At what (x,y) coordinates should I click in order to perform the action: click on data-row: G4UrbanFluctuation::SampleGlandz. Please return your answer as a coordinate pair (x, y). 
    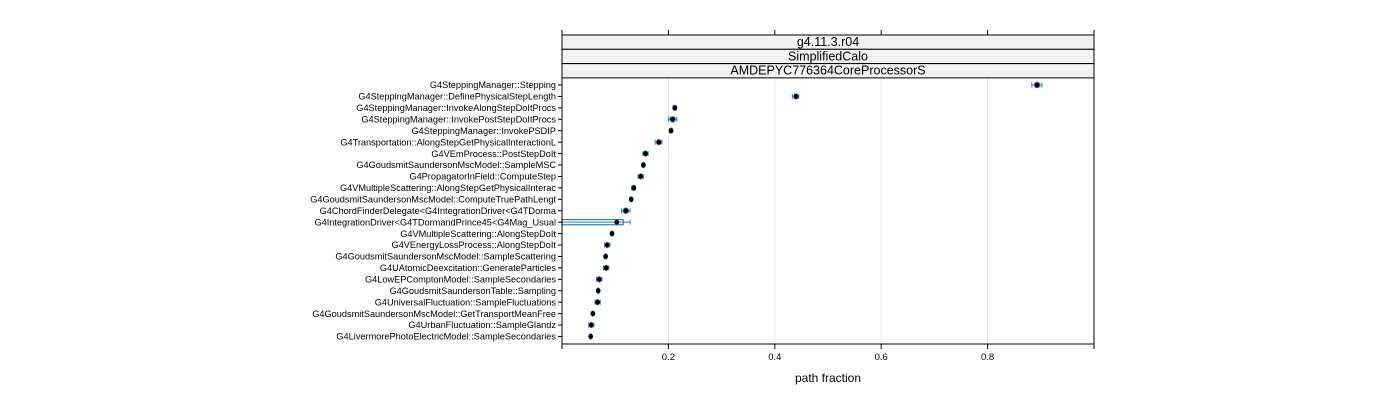
    Looking at the image, I should click on (501, 325).